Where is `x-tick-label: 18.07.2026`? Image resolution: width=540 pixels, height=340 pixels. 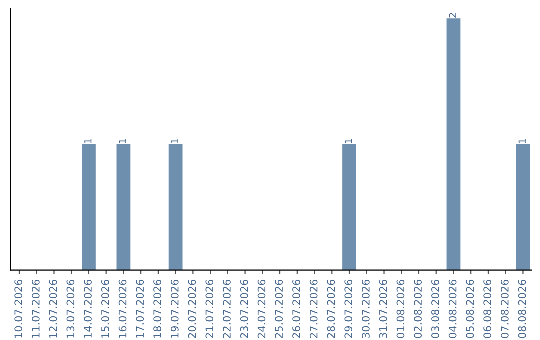 x-tick-label: 18.07.2026 is located at coordinates (158, 309).